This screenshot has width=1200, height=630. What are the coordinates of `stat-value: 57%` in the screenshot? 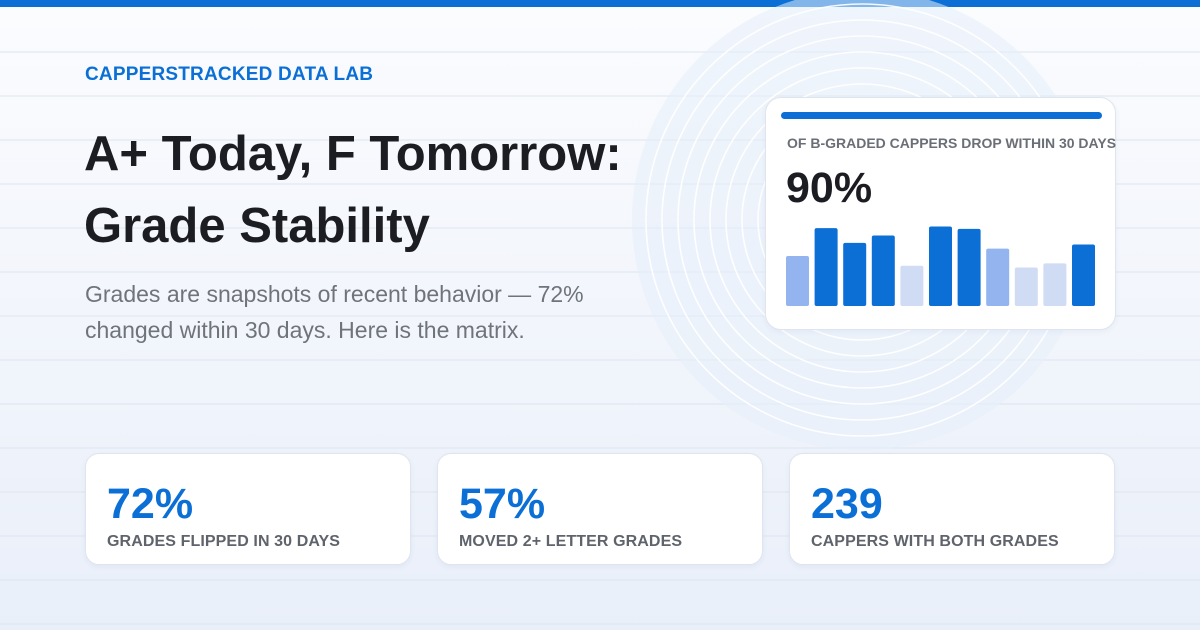 It's located at (502, 504).